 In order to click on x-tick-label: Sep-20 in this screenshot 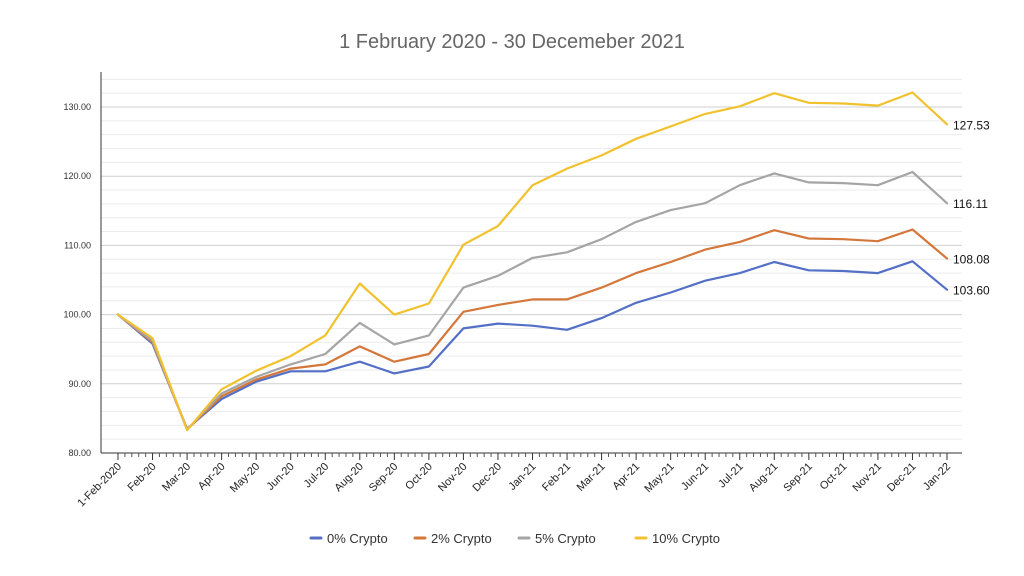, I will do `click(384, 478)`.